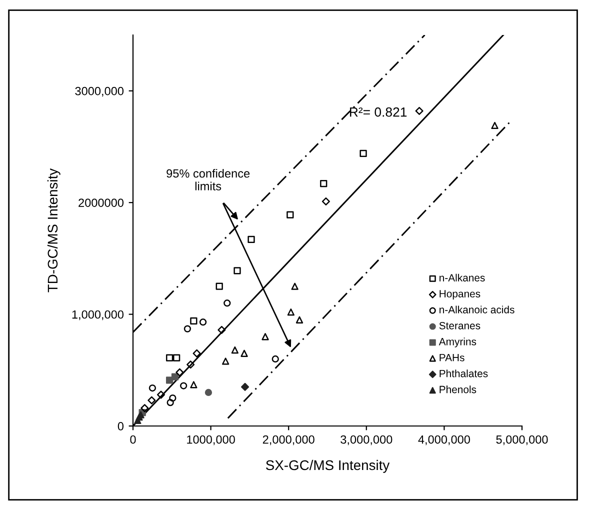 Image resolution: width=589 pixels, height=510 pixels. I want to click on x-axis-title: SX-GC/MS Intensity, so click(328, 466).